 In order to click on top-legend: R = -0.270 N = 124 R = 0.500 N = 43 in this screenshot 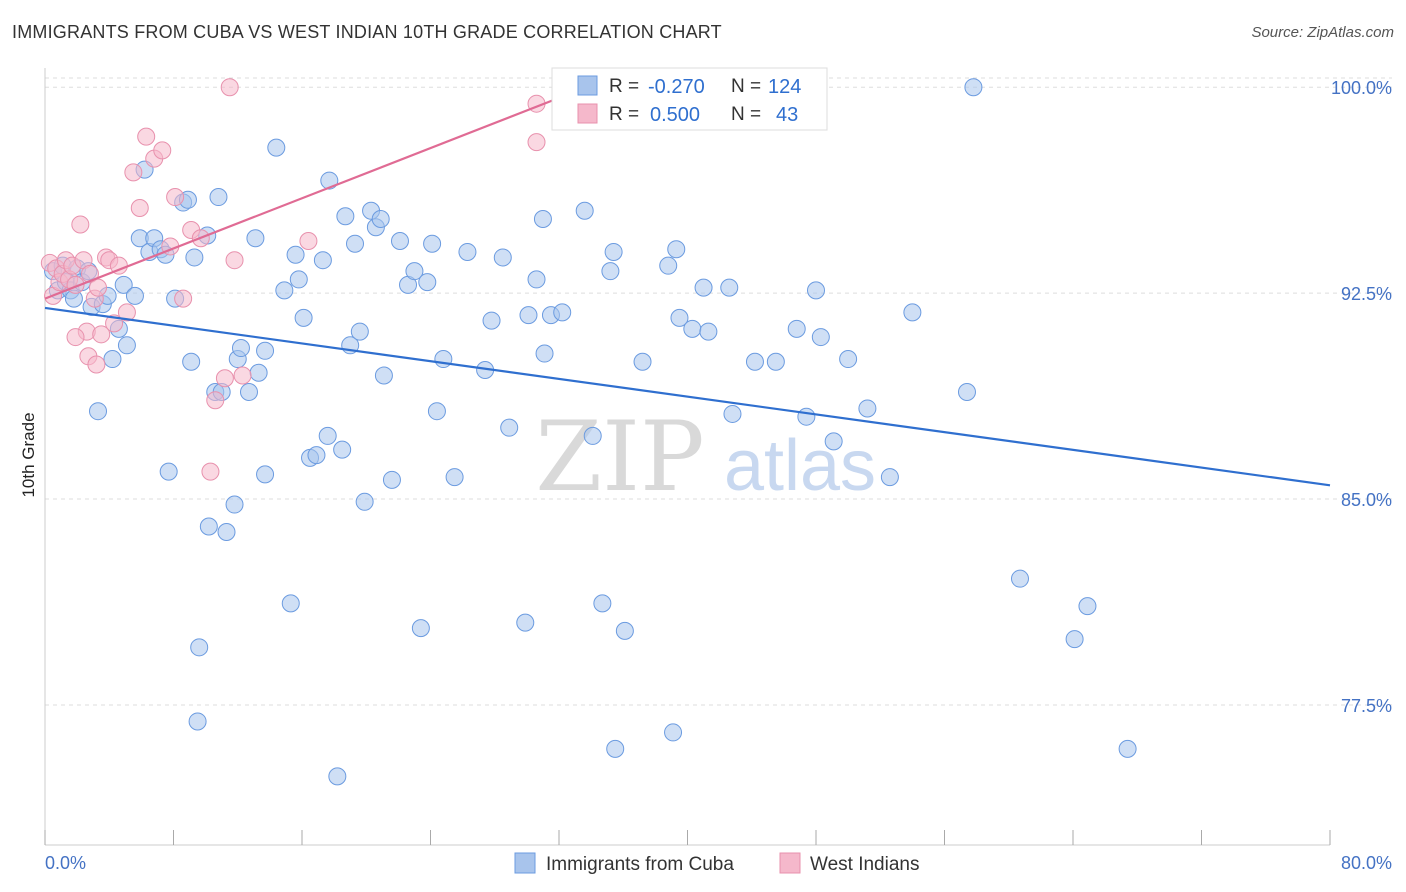, I will do `click(689, 99)`.